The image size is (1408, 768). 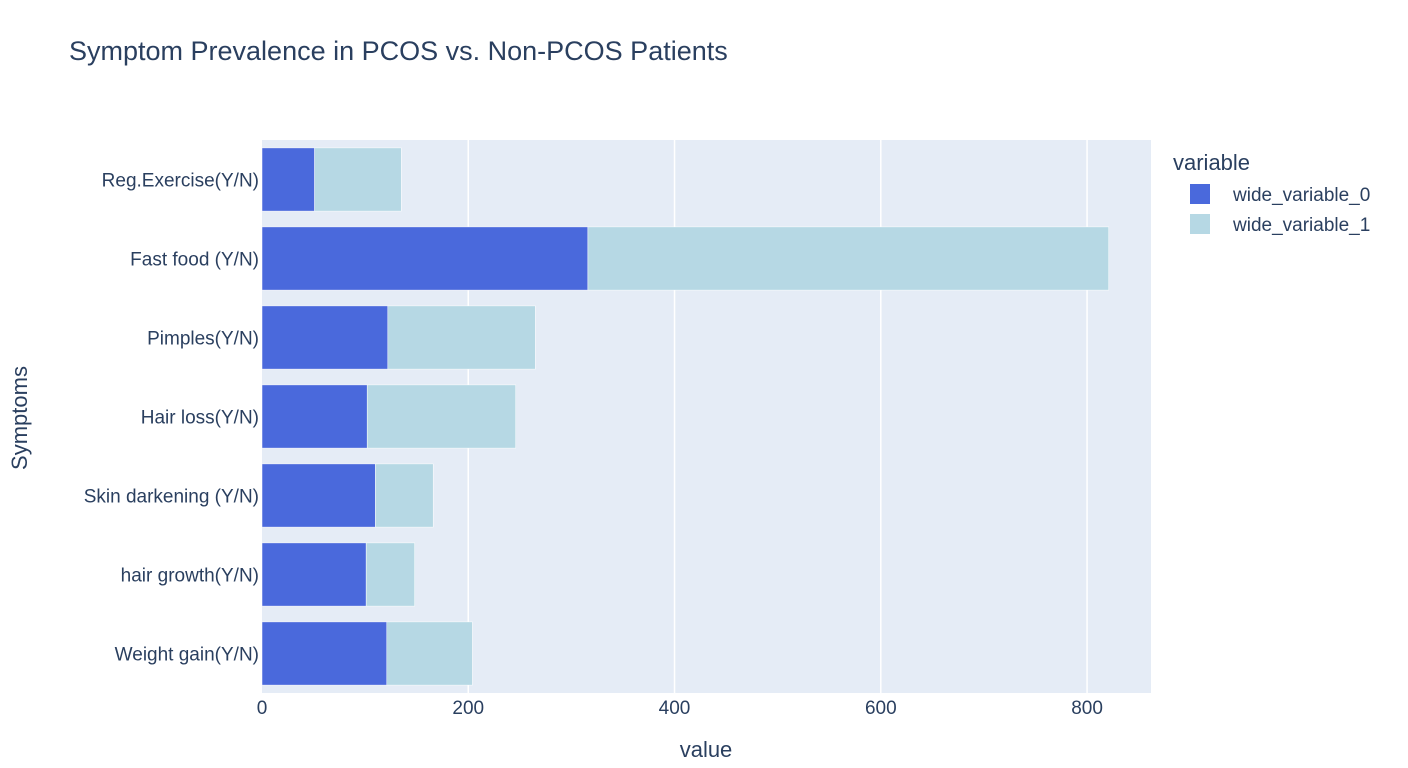 I want to click on legend-title: variable, so click(x=1211, y=162).